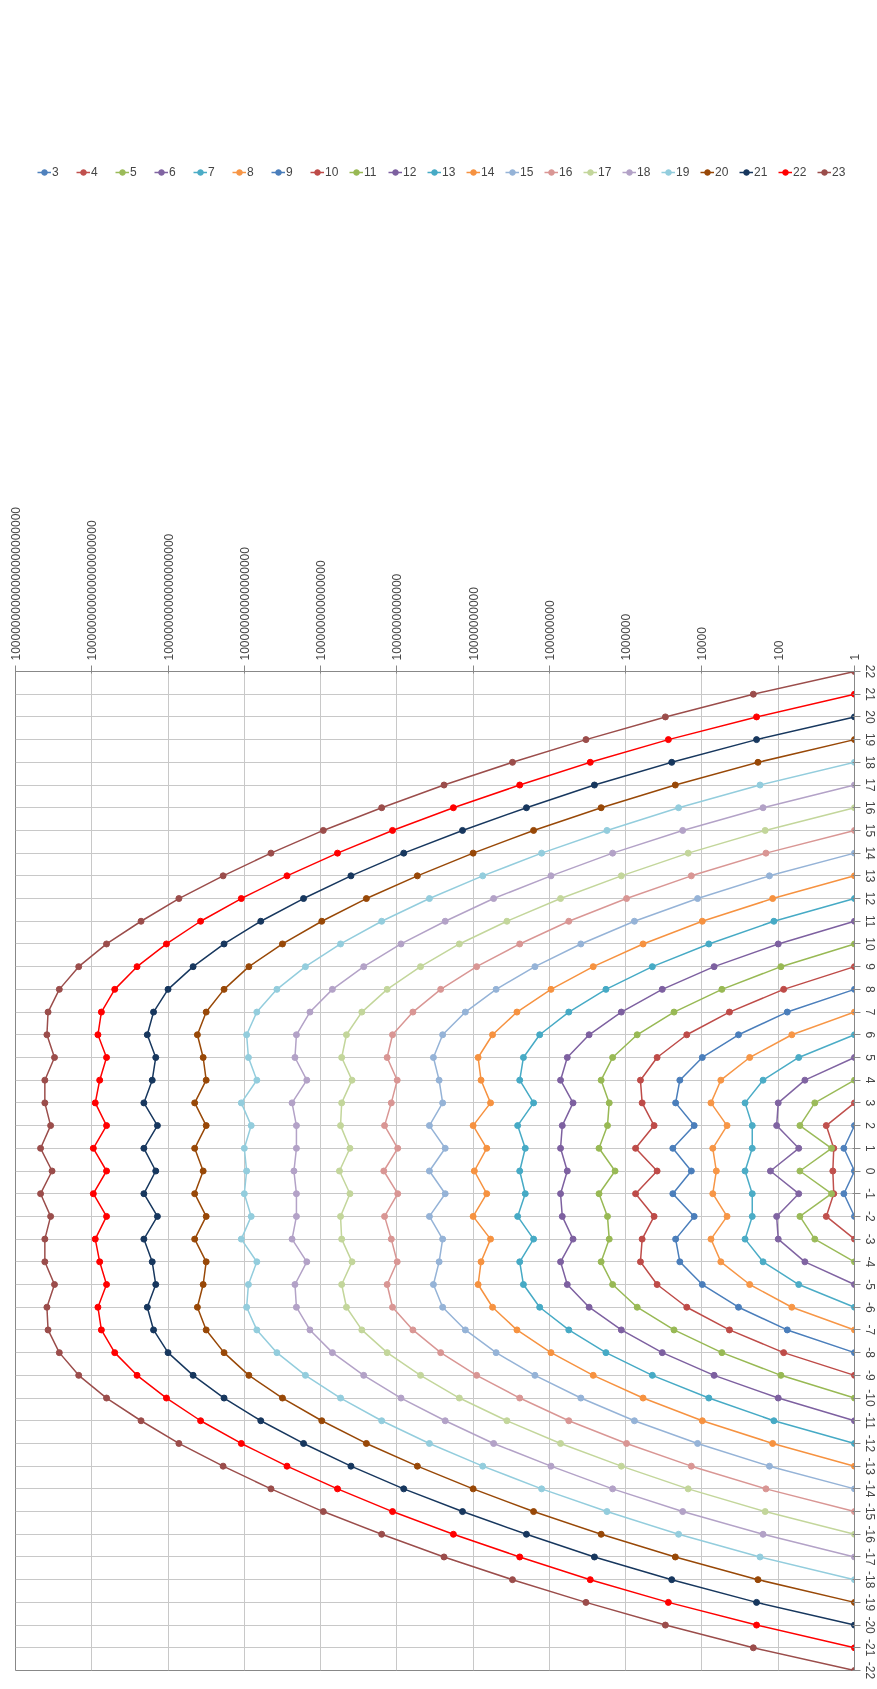 Image resolution: width=877 pixels, height=1689 pixels. What do you see at coordinates (869, 944) in the screenshot?
I see `y-tick-label: 10` at bounding box center [869, 944].